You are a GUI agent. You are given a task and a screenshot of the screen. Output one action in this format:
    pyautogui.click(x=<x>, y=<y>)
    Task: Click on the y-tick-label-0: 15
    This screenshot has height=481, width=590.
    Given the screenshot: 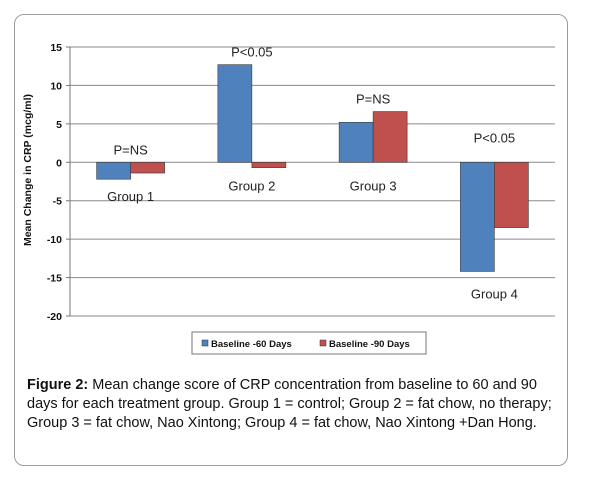 What is the action you would take?
    pyautogui.click(x=56, y=48)
    